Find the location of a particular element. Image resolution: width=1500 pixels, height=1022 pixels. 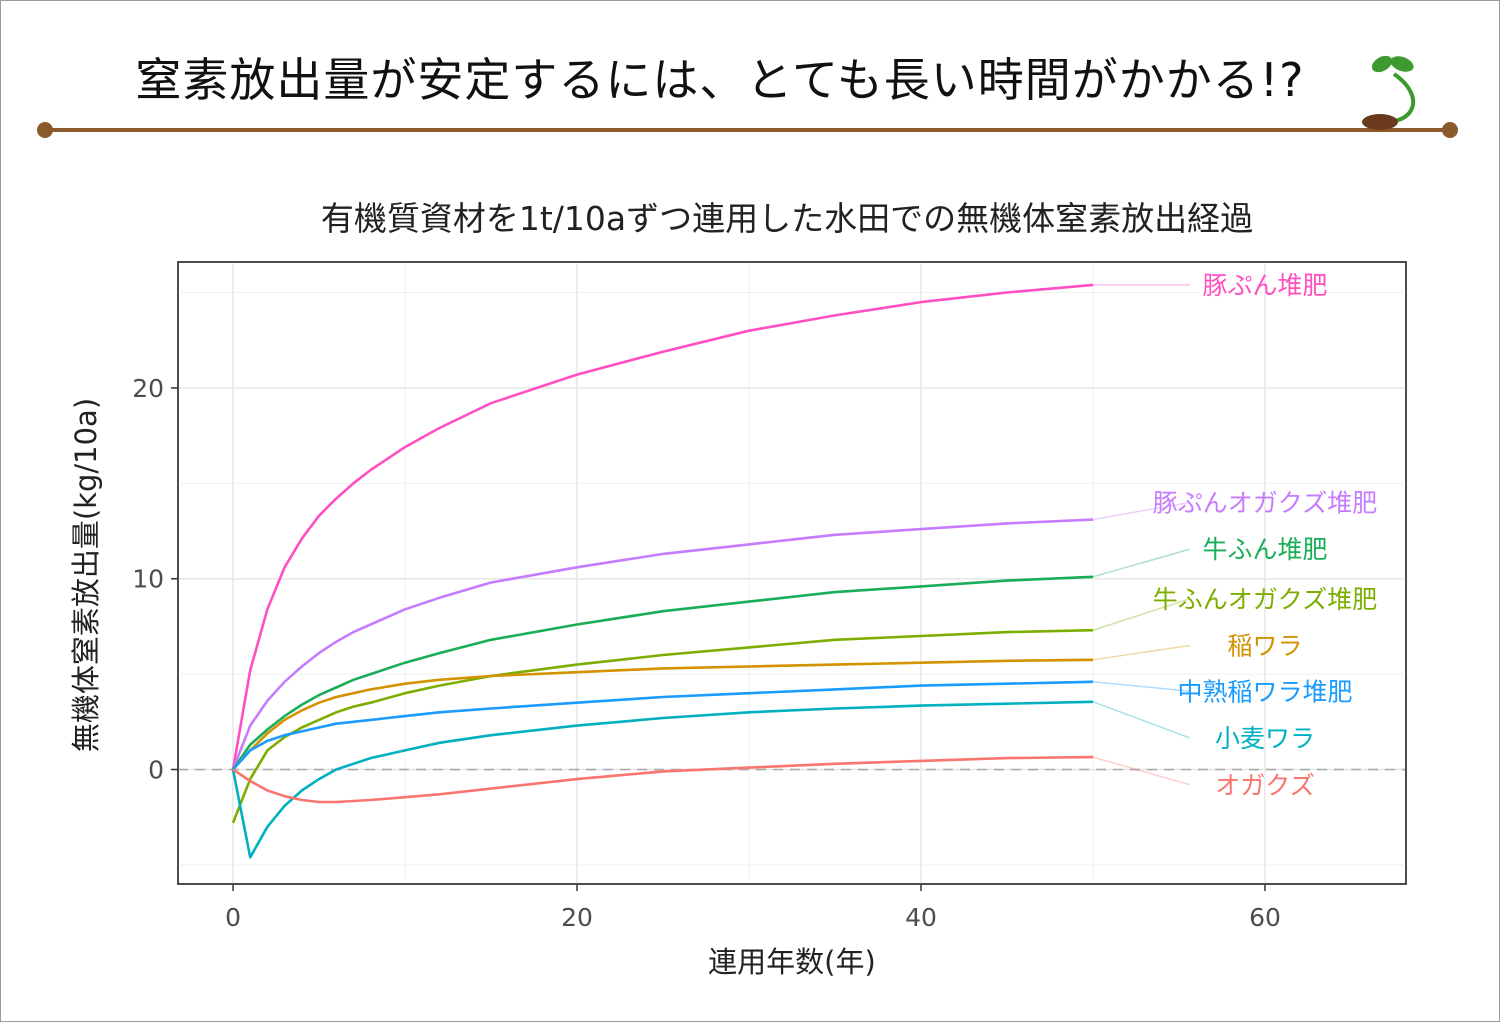

y-tick-label: 20 is located at coordinates (148, 388).